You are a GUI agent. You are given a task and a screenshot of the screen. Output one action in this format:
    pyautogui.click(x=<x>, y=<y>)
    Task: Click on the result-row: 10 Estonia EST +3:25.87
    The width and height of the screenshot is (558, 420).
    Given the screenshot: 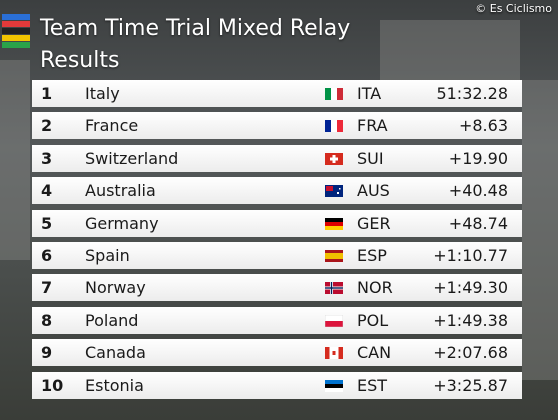 What is the action you would take?
    pyautogui.click(x=277, y=385)
    